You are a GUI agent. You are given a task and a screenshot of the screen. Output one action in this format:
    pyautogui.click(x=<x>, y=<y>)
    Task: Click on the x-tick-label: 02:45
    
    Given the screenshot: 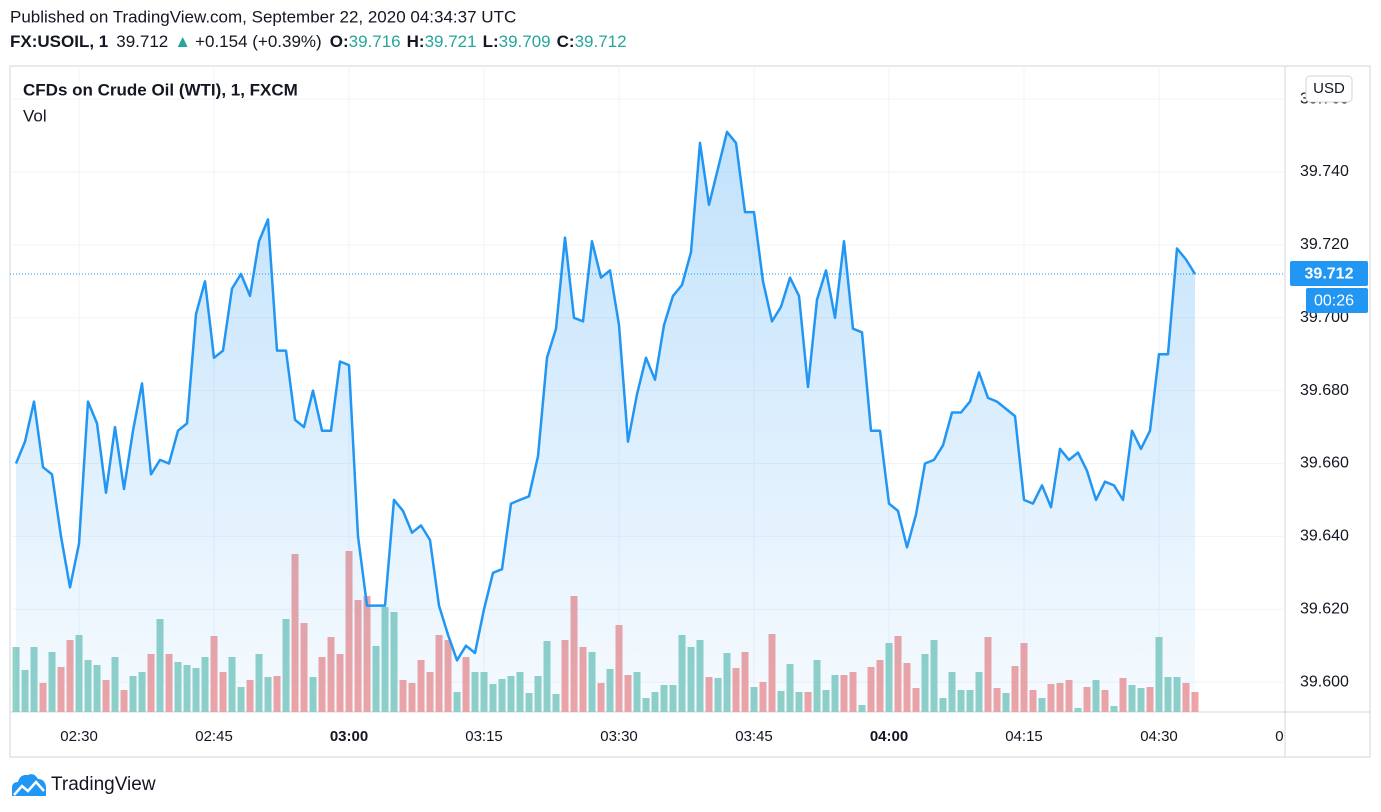 What is the action you would take?
    pyautogui.click(x=214, y=736)
    